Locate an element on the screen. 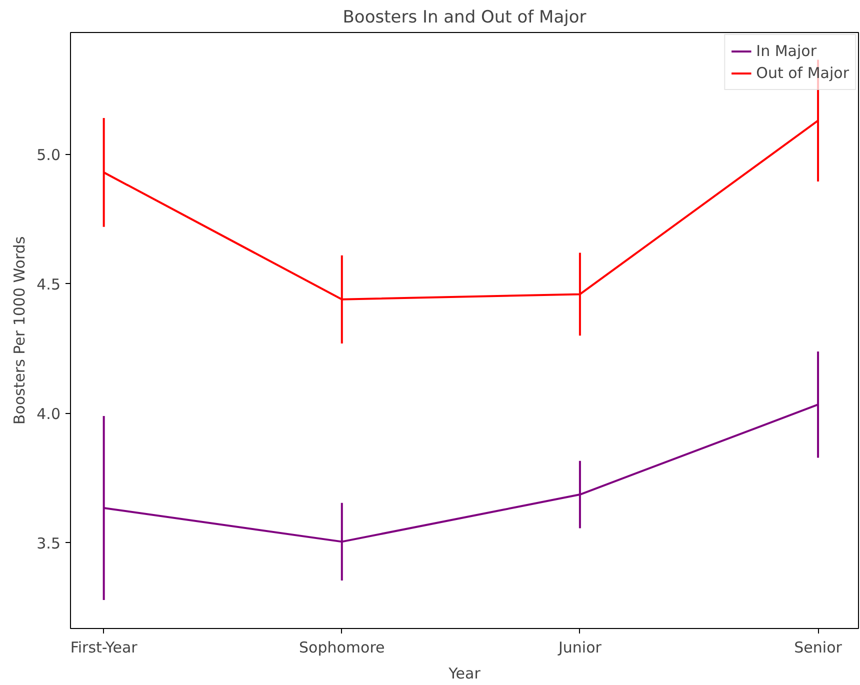 The height and width of the screenshot is (685, 860). legend-label: In Major is located at coordinates (786, 51).